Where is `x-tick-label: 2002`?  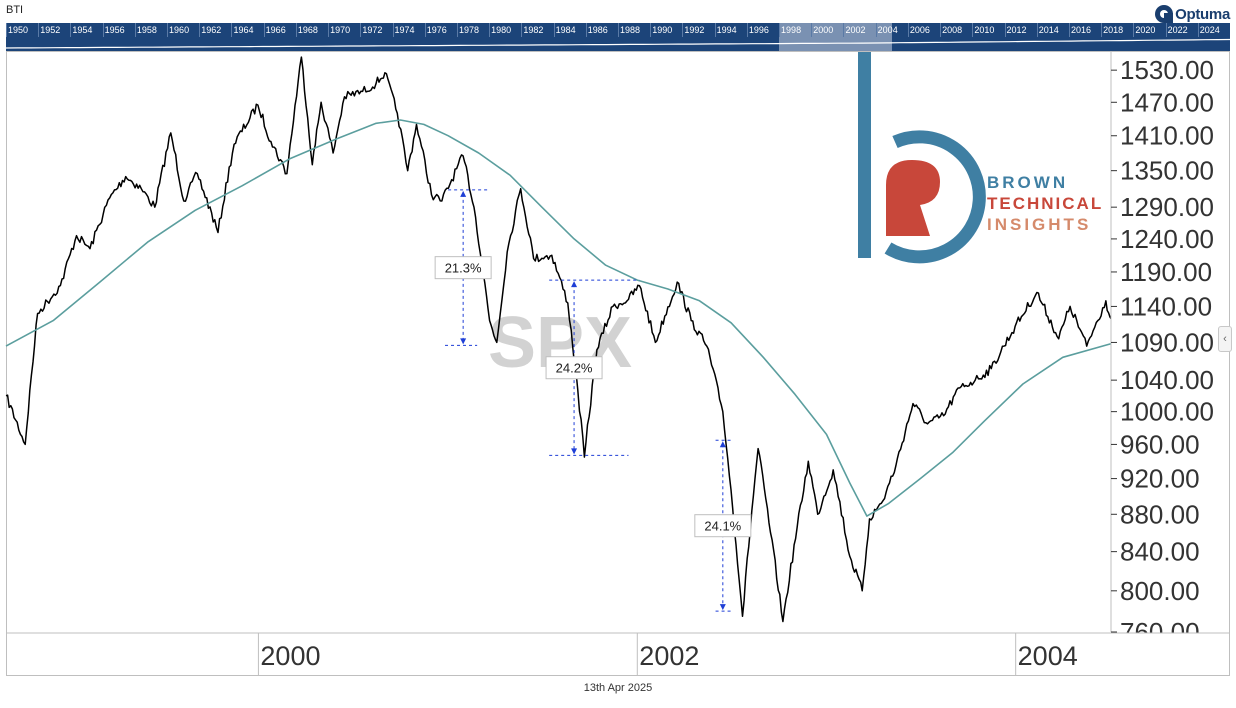
x-tick-label: 2002 is located at coordinates (669, 656).